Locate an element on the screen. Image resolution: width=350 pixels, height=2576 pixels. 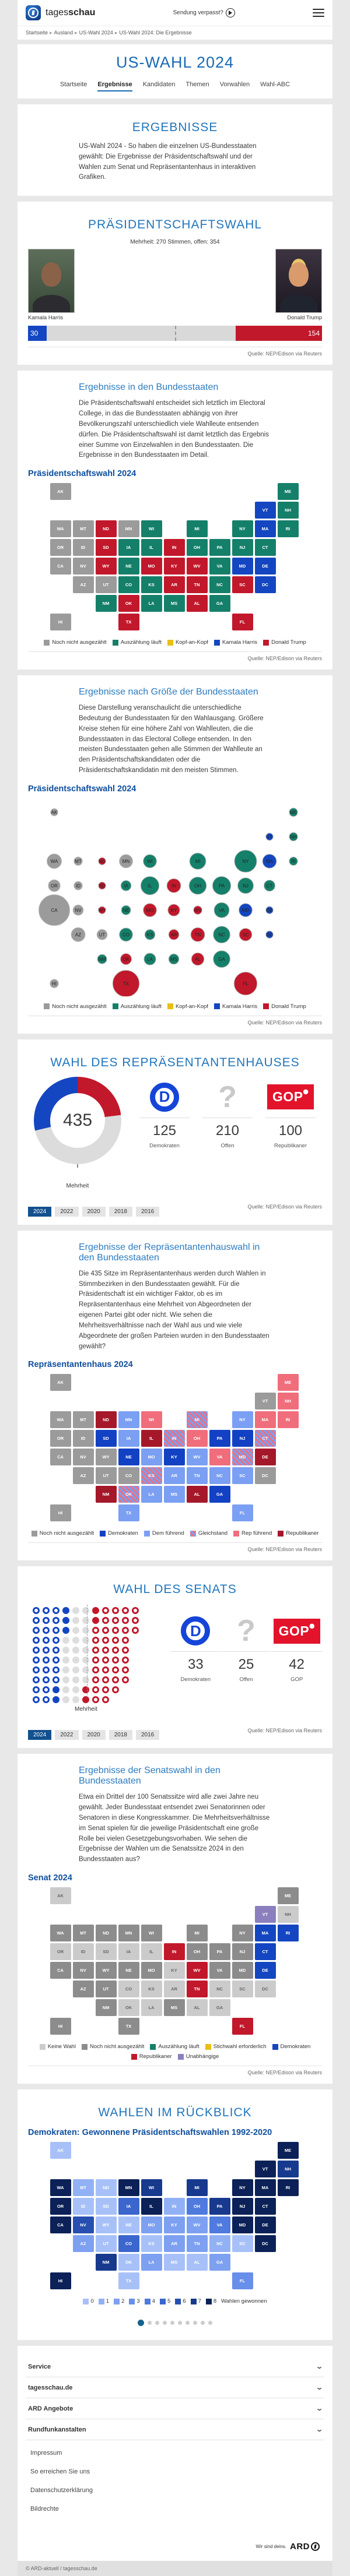
state-AL: AL is located at coordinates (197, 2007).